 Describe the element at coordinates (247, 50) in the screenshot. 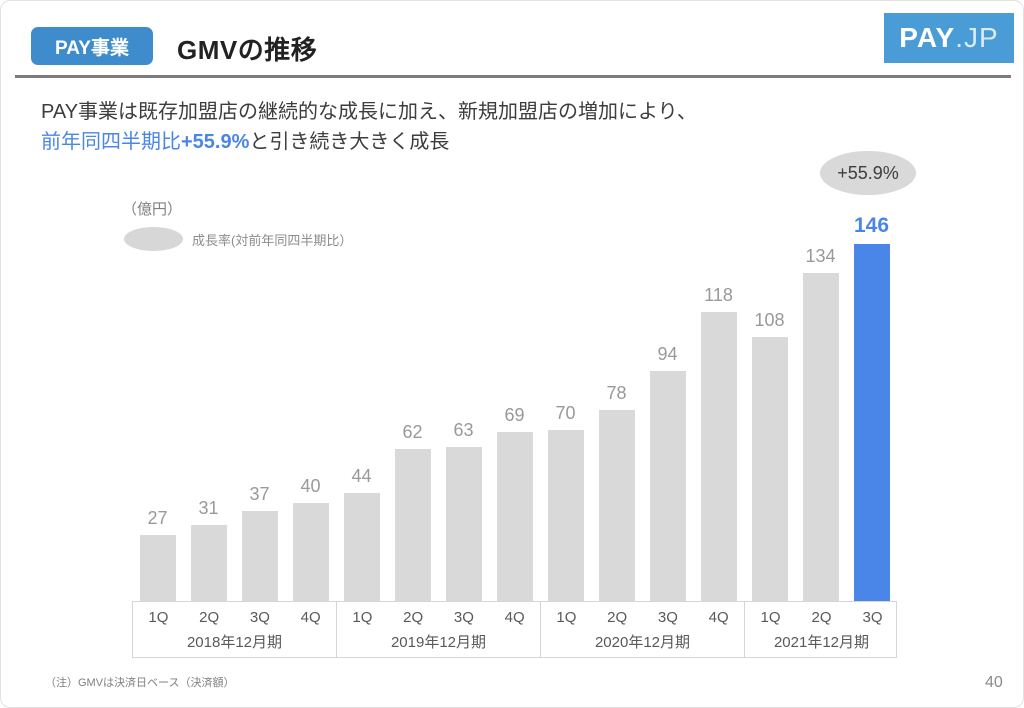

I see `page-title: GMVの推移` at that location.